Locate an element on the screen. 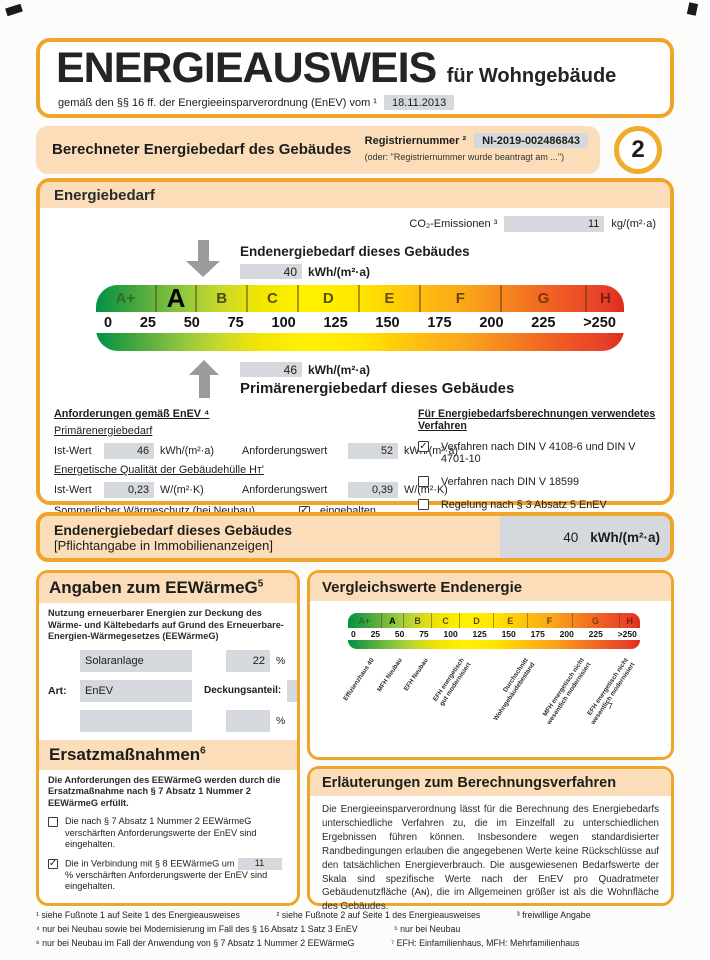 The width and height of the screenshot is (710, 960). deckung-pct-field: 11 is located at coordinates (292, 690).